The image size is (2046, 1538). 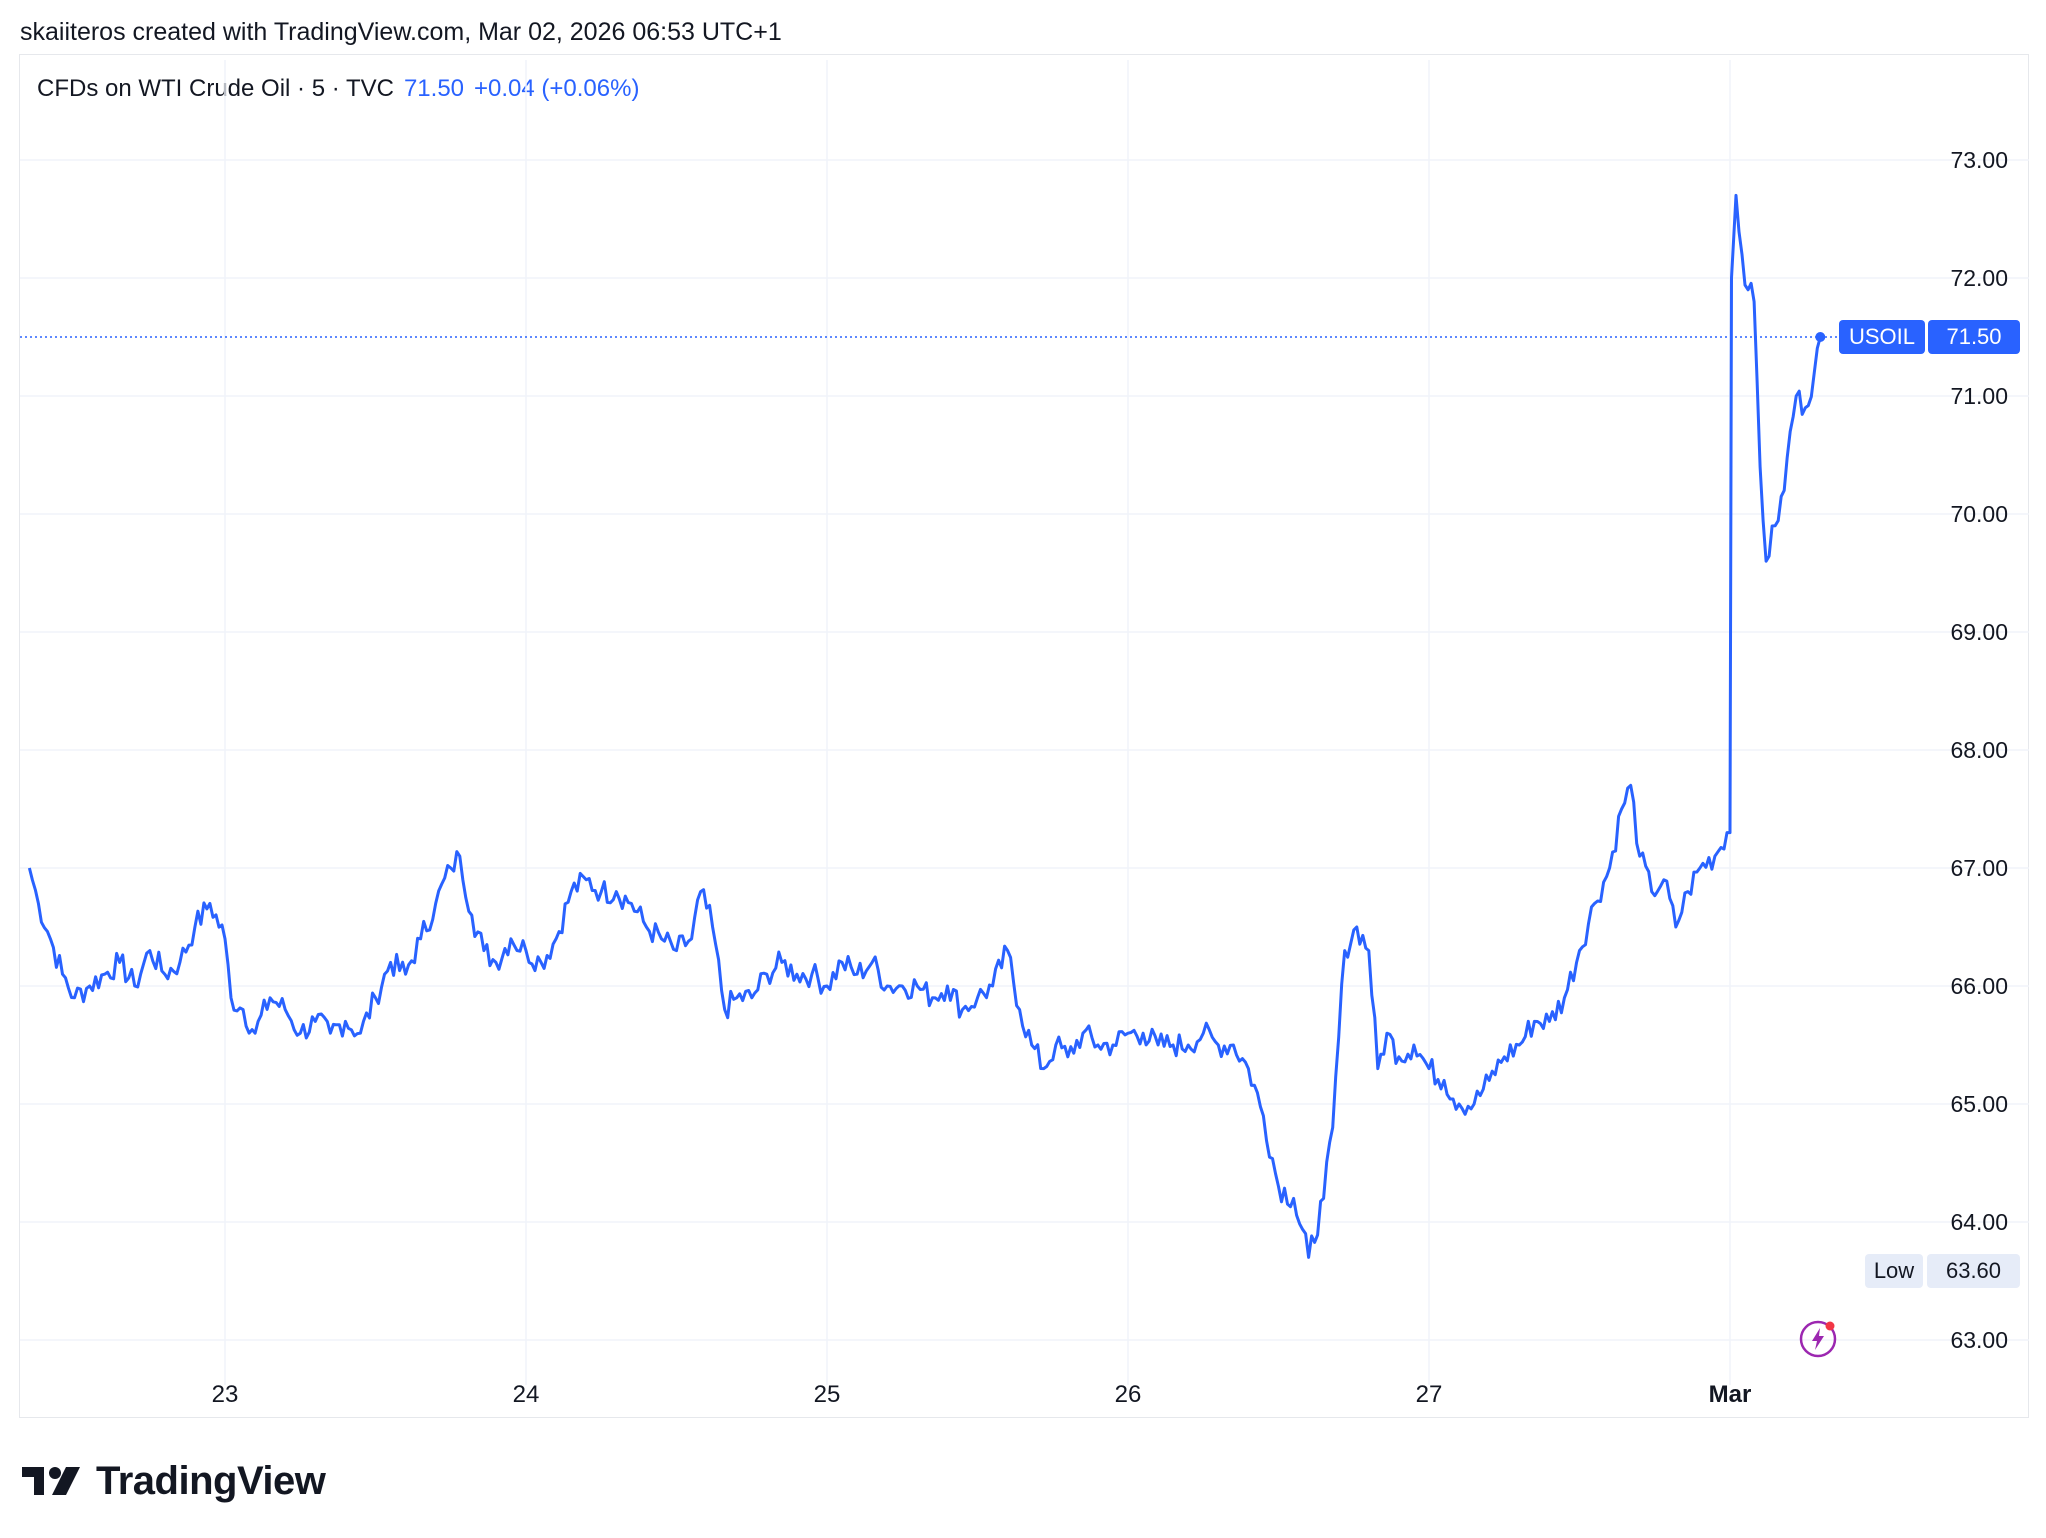 What do you see at coordinates (1128, 1394) in the screenshot?
I see `x-tick-label: 26` at bounding box center [1128, 1394].